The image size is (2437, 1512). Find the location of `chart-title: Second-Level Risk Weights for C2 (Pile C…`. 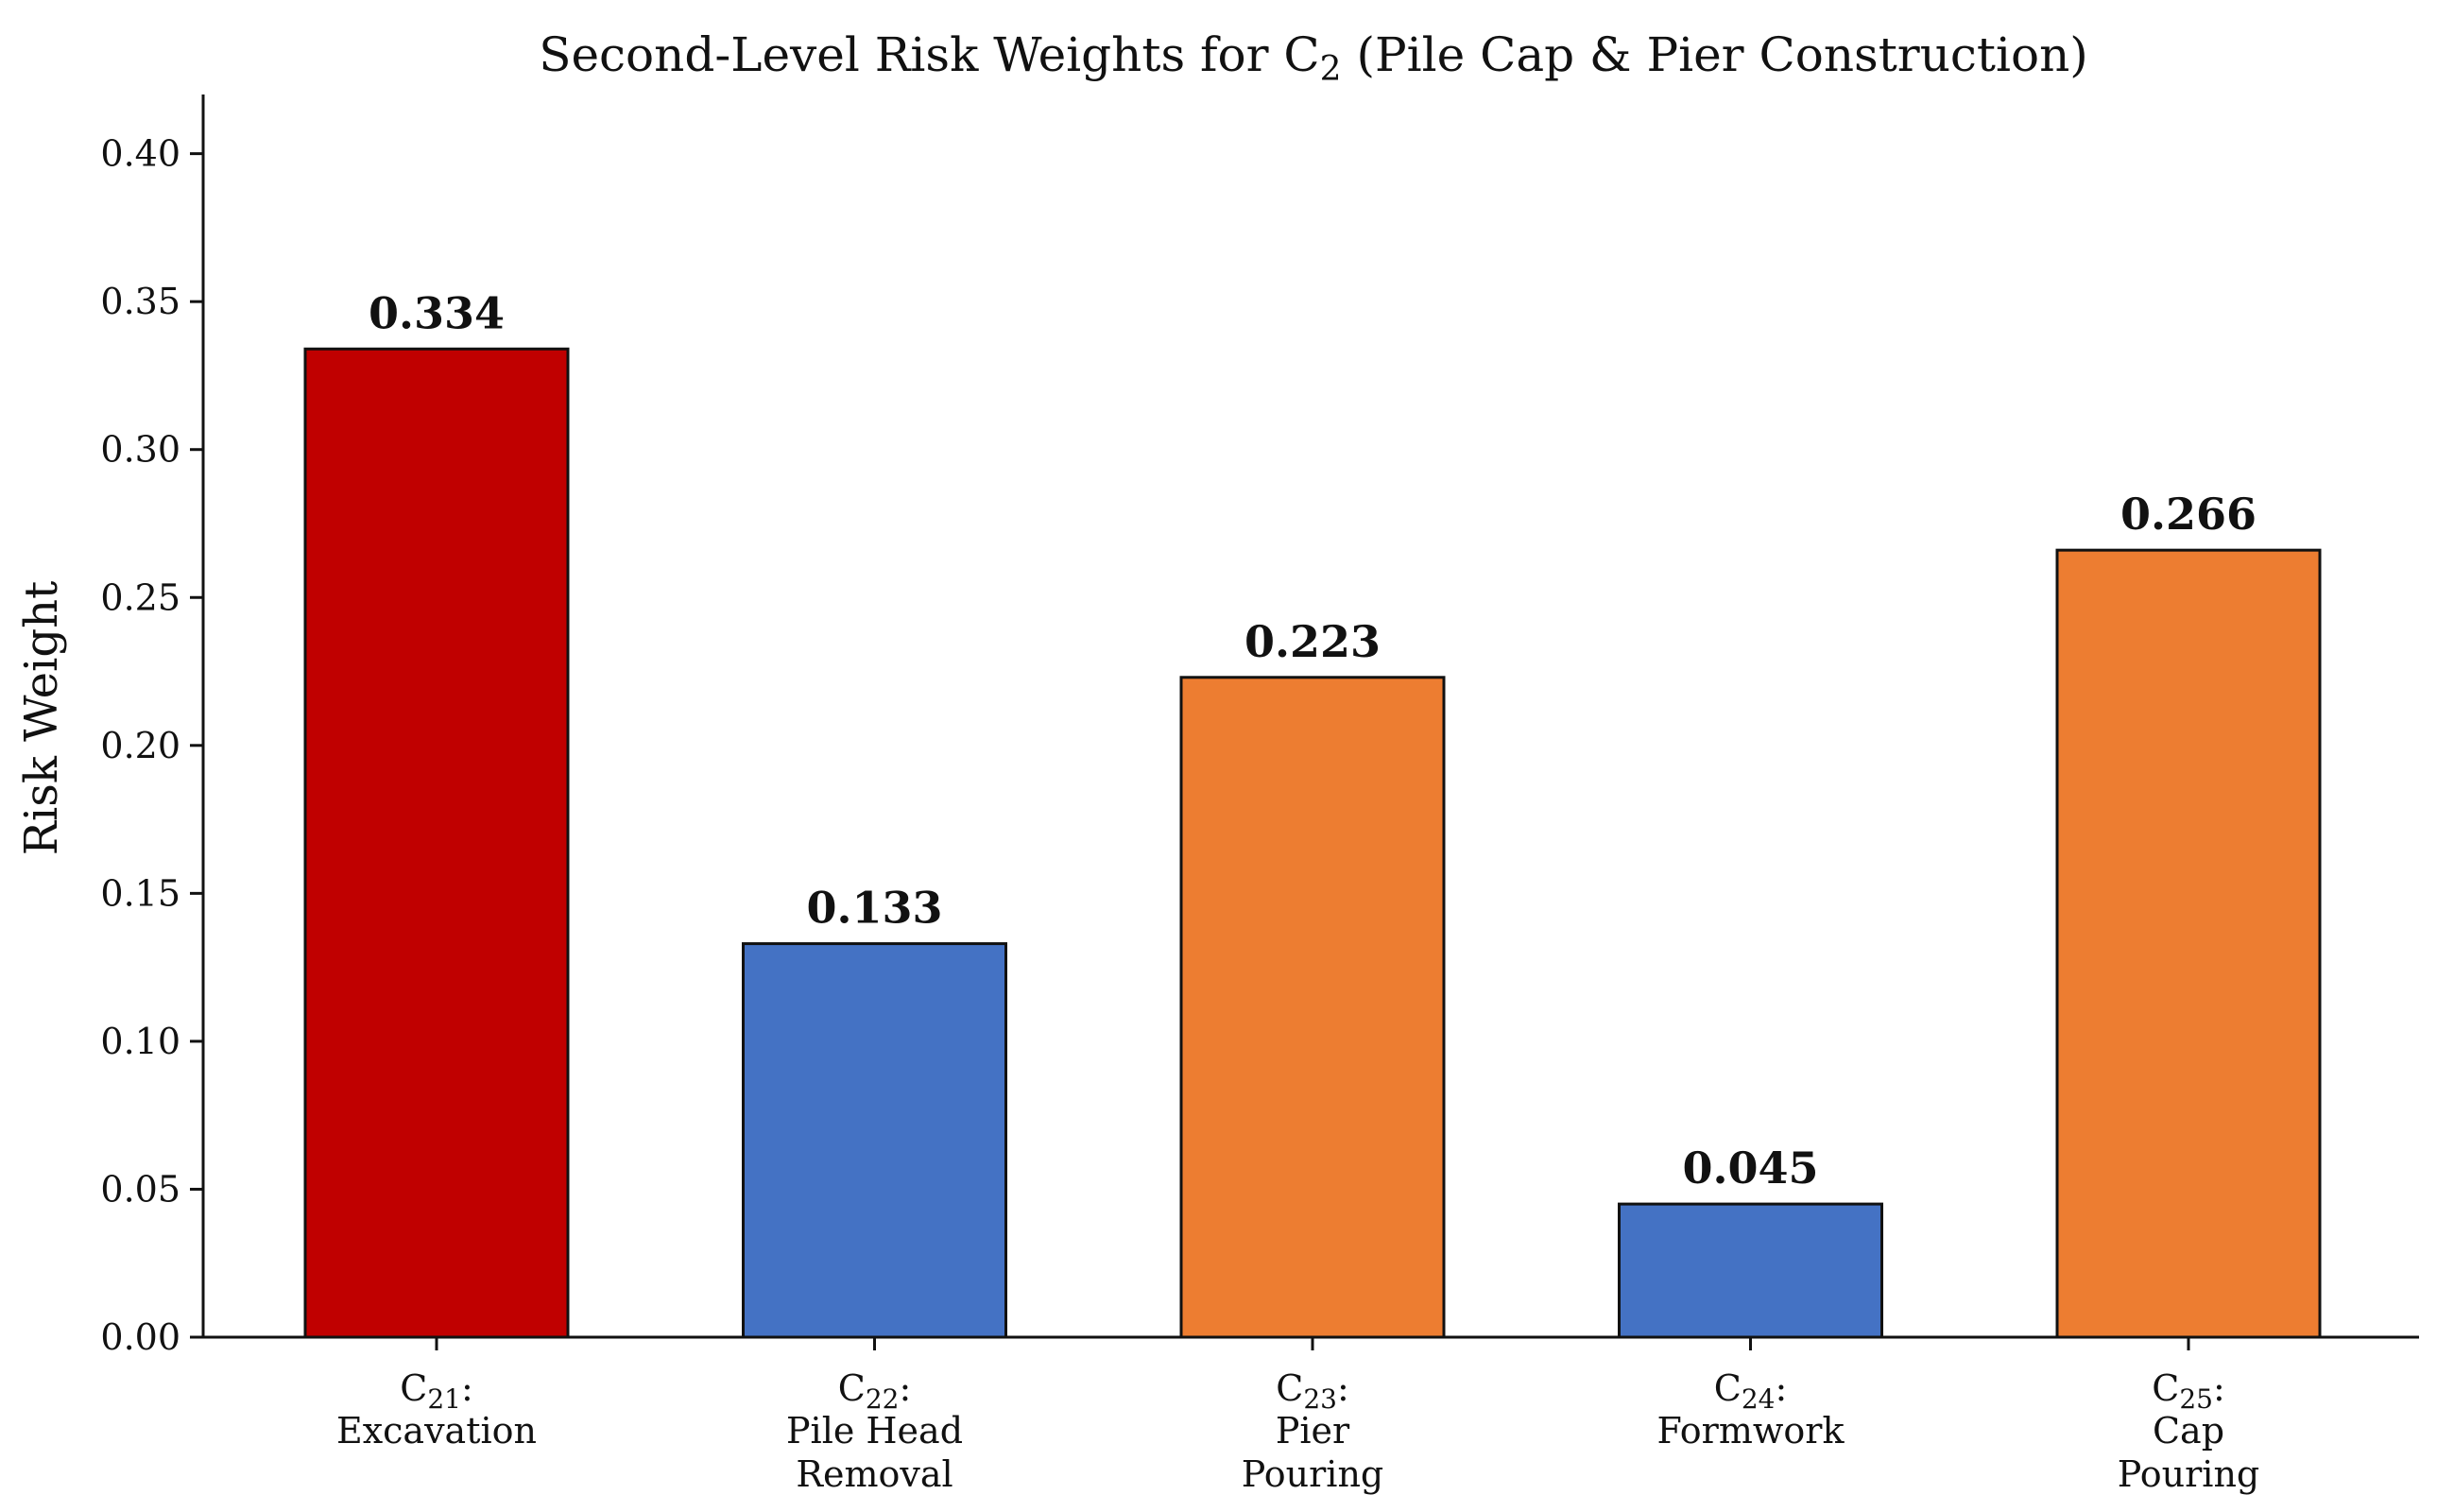

chart-title: Second-Level Risk Weights for C2 (Pile C… is located at coordinates (1314, 58).